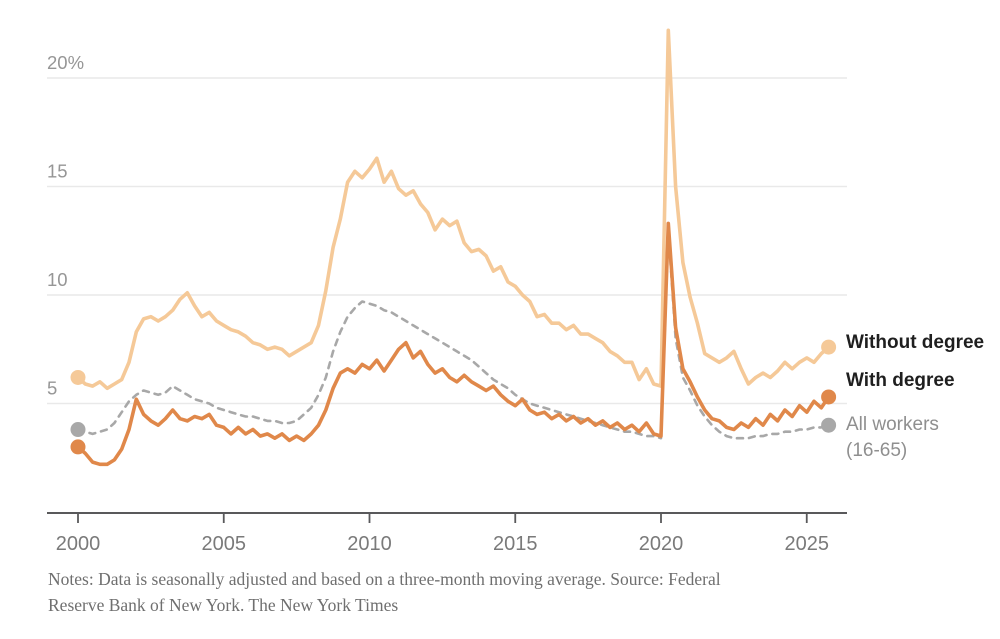  I want to click on series-end-dot-with-degree, so click(829, 397).